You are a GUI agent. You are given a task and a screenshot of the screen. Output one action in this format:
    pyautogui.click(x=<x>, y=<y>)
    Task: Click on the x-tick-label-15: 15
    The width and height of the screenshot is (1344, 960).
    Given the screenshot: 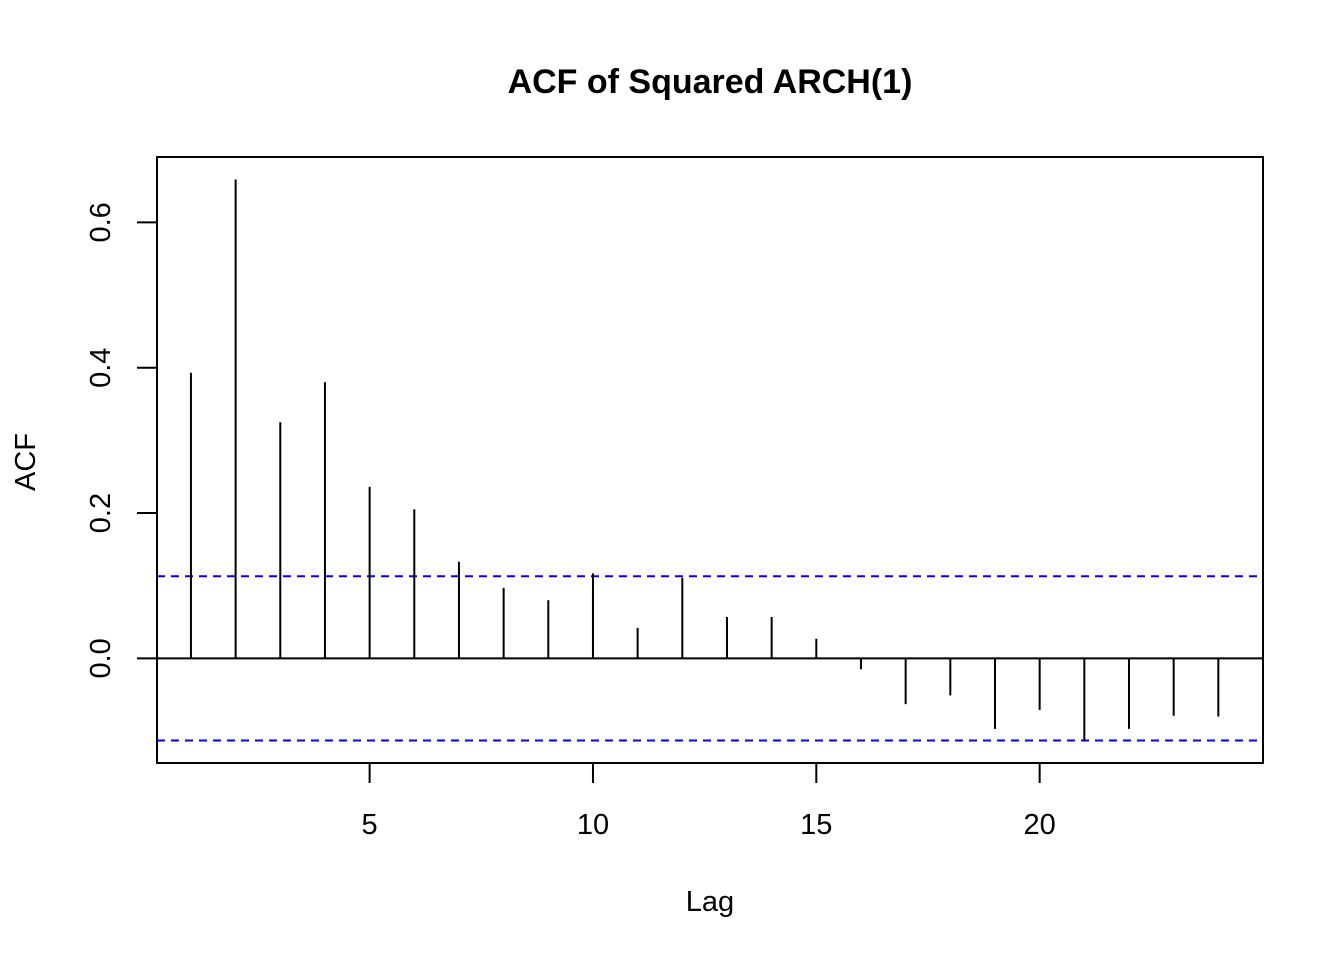 What is the action you would take?
    pyautogui.click(x=816, y=825)
    